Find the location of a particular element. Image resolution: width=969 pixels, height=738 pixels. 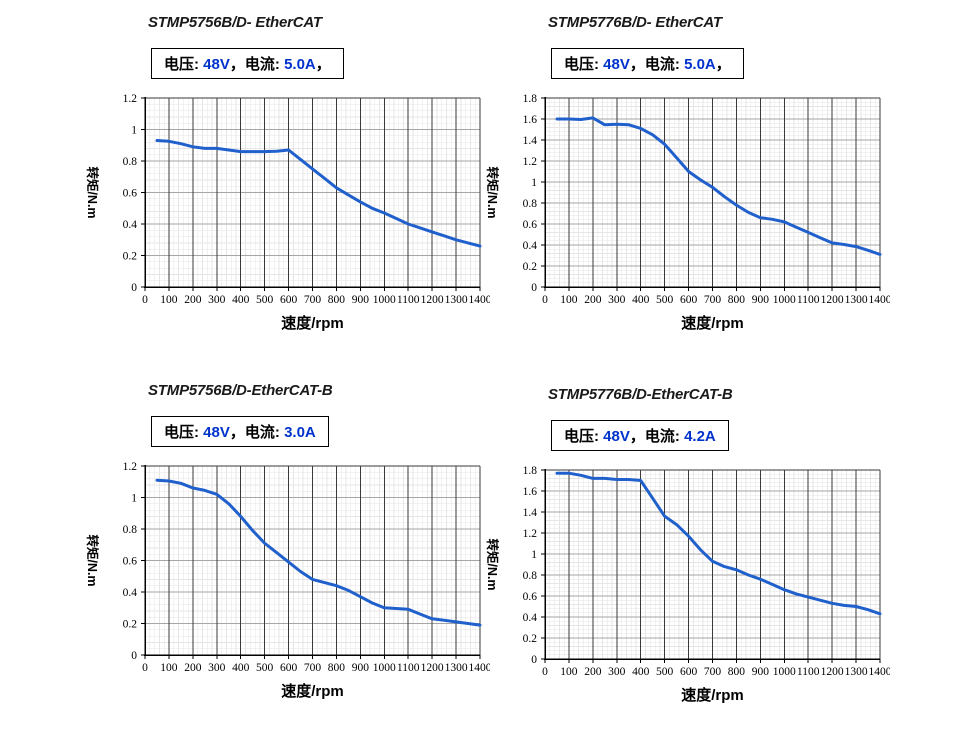

param-value: 5.0A is located at coordinates (700, 64).